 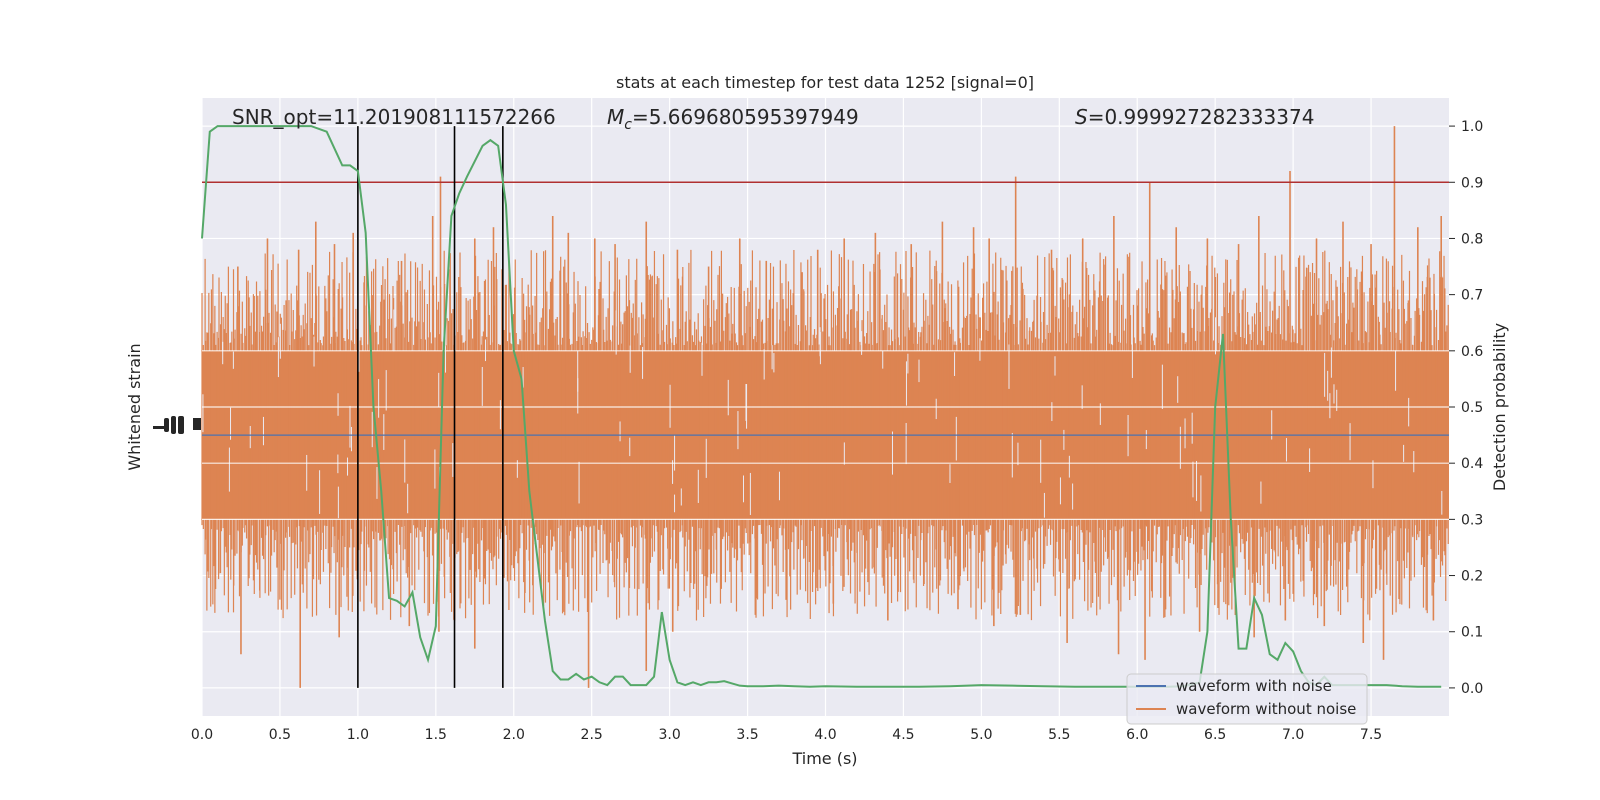 I want to click on y-tick-label: 0.5, so click(x=1472, y=408).